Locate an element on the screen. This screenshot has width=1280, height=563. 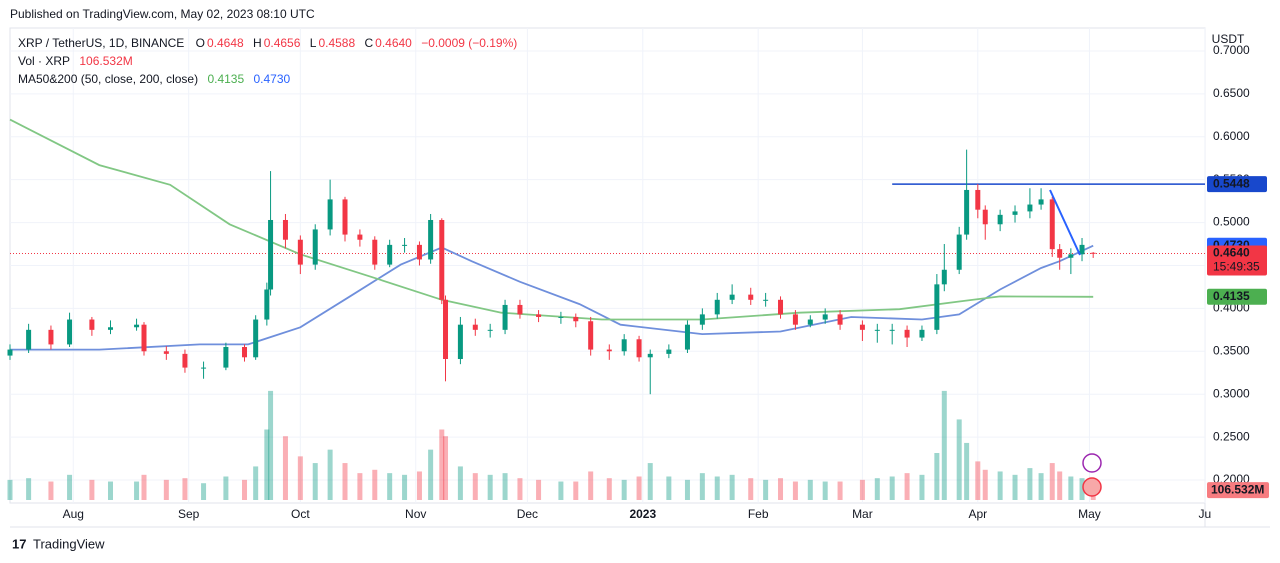
x-tick-label: May is located at coordinates (1089, 514).